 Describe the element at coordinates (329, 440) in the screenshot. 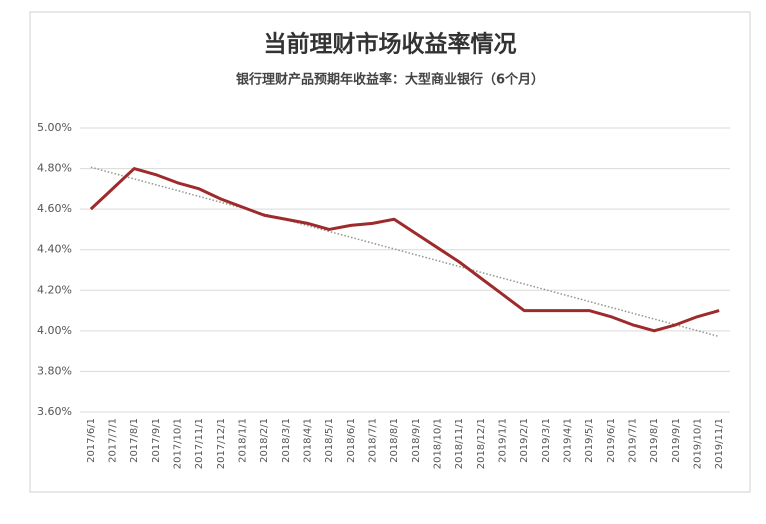

I see `x-tick-label: 2018/5/1` at that location.